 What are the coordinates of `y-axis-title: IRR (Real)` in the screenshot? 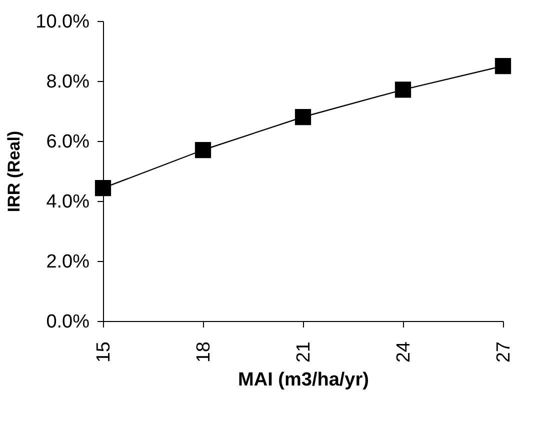 It's located at (14, 171).